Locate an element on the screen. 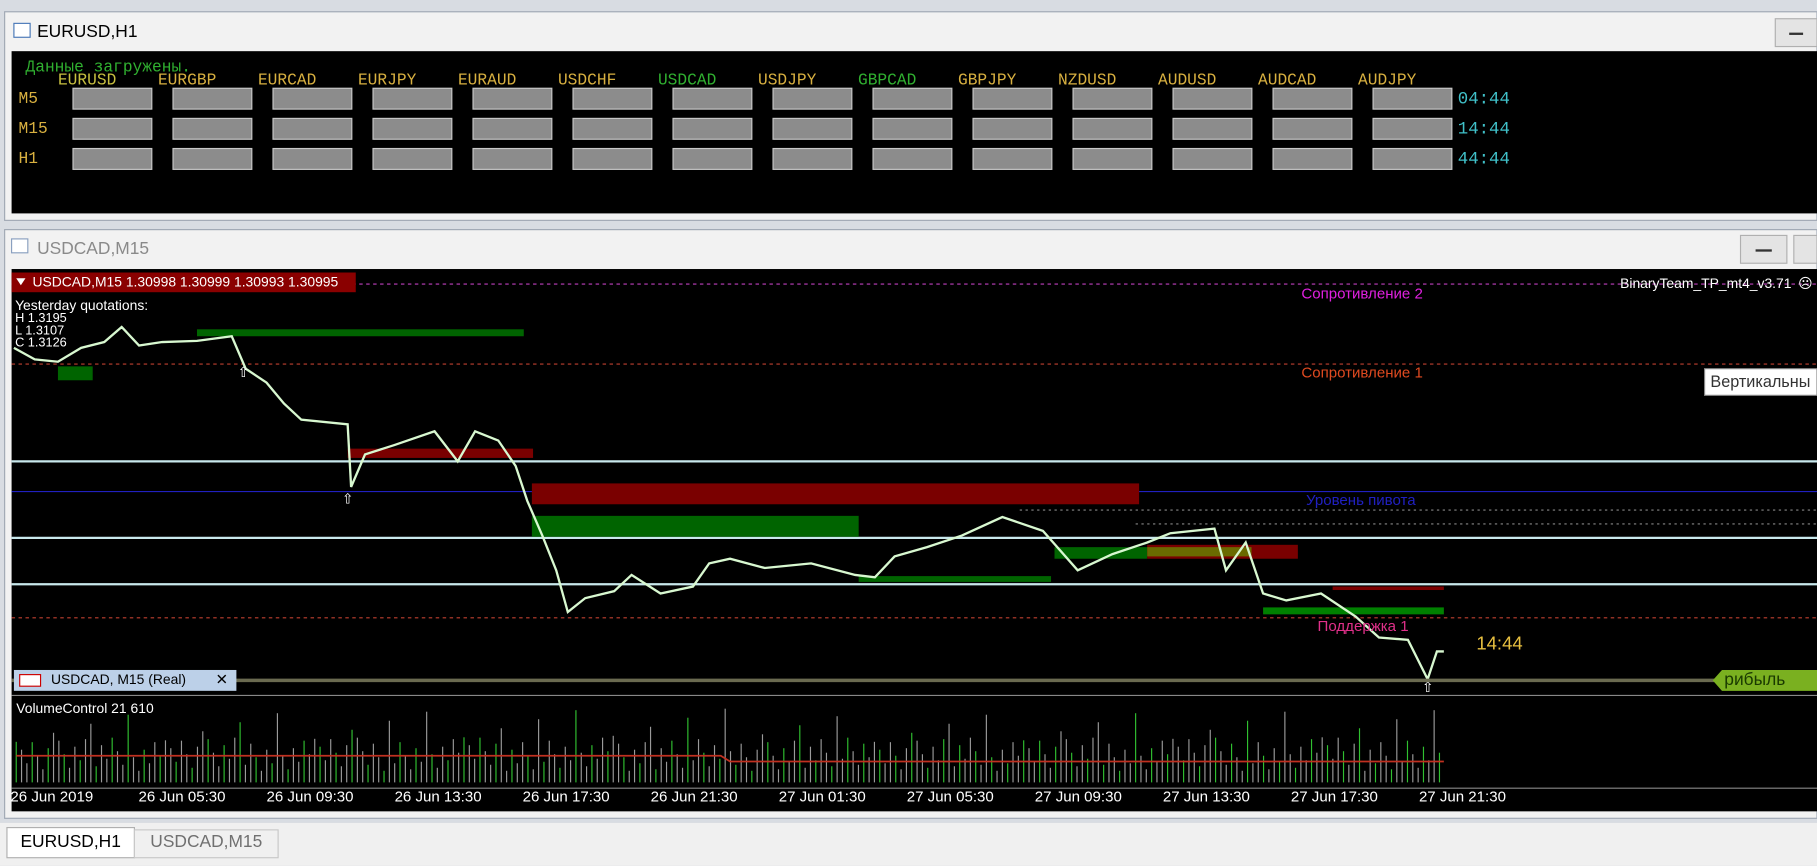 Image resolution: width=1817 pixels, height=866 pixels. level-label: Сопротивление 2 is located at coordinates (1362, 294).